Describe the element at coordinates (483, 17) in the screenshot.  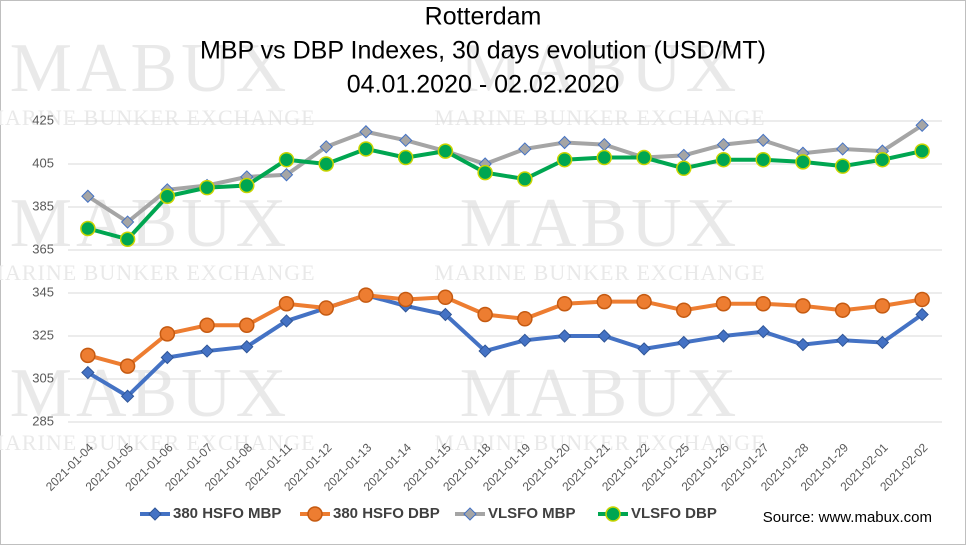
I see `chart-title: Rotterdam` at that location.